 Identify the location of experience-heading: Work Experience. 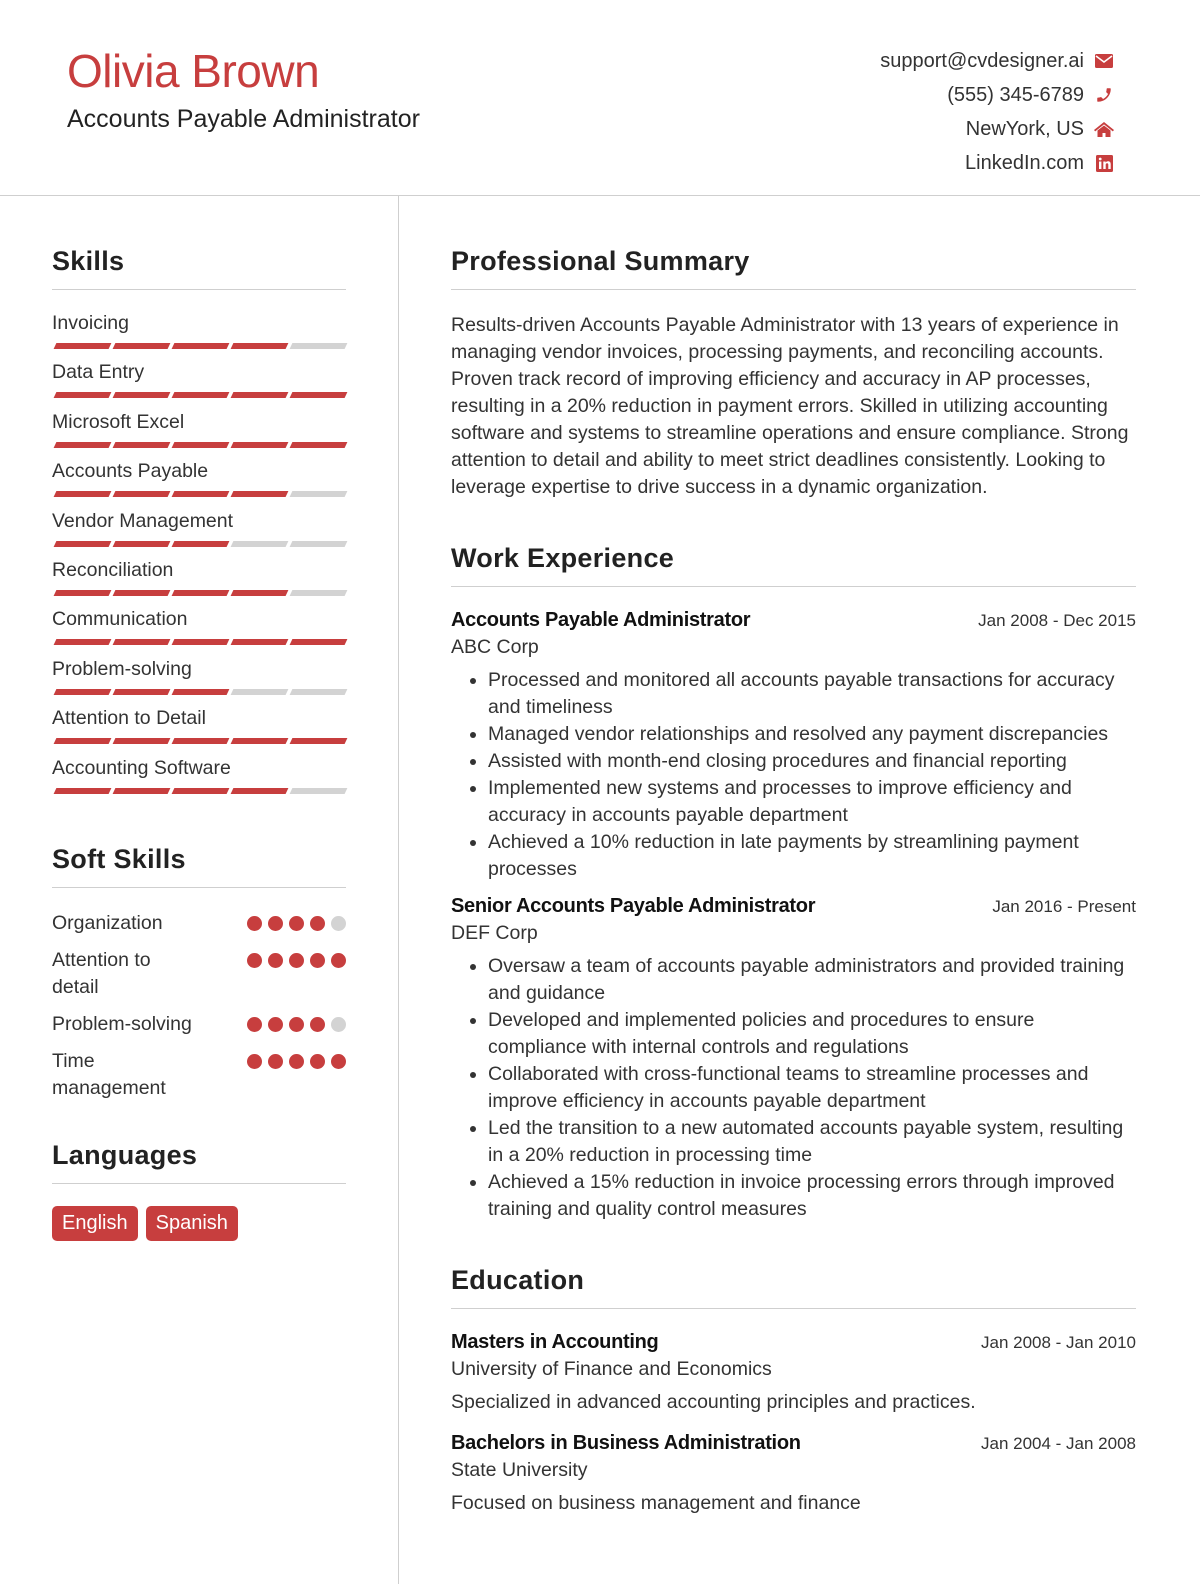
(793, 565).